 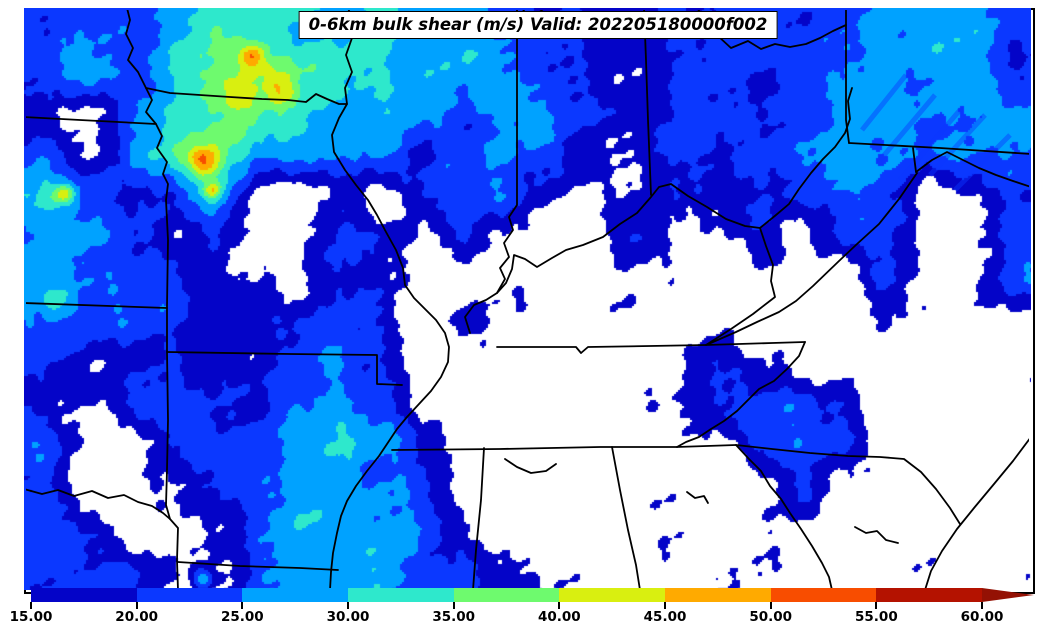 I want to click on colorbar-tick-label: 30.00, so click(x=348, y=617).